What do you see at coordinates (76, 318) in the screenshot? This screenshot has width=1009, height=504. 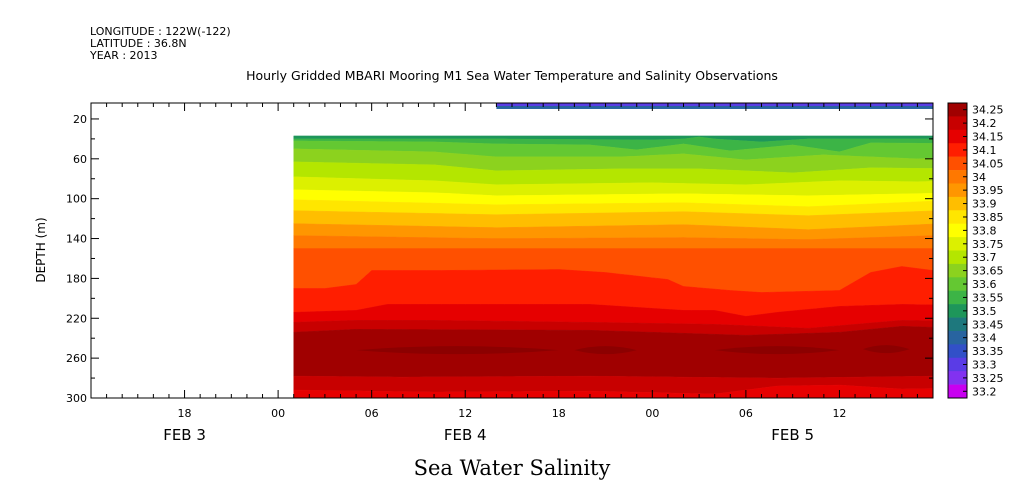 I see `y-tick-label: 220` at bounding box center [76, 318].